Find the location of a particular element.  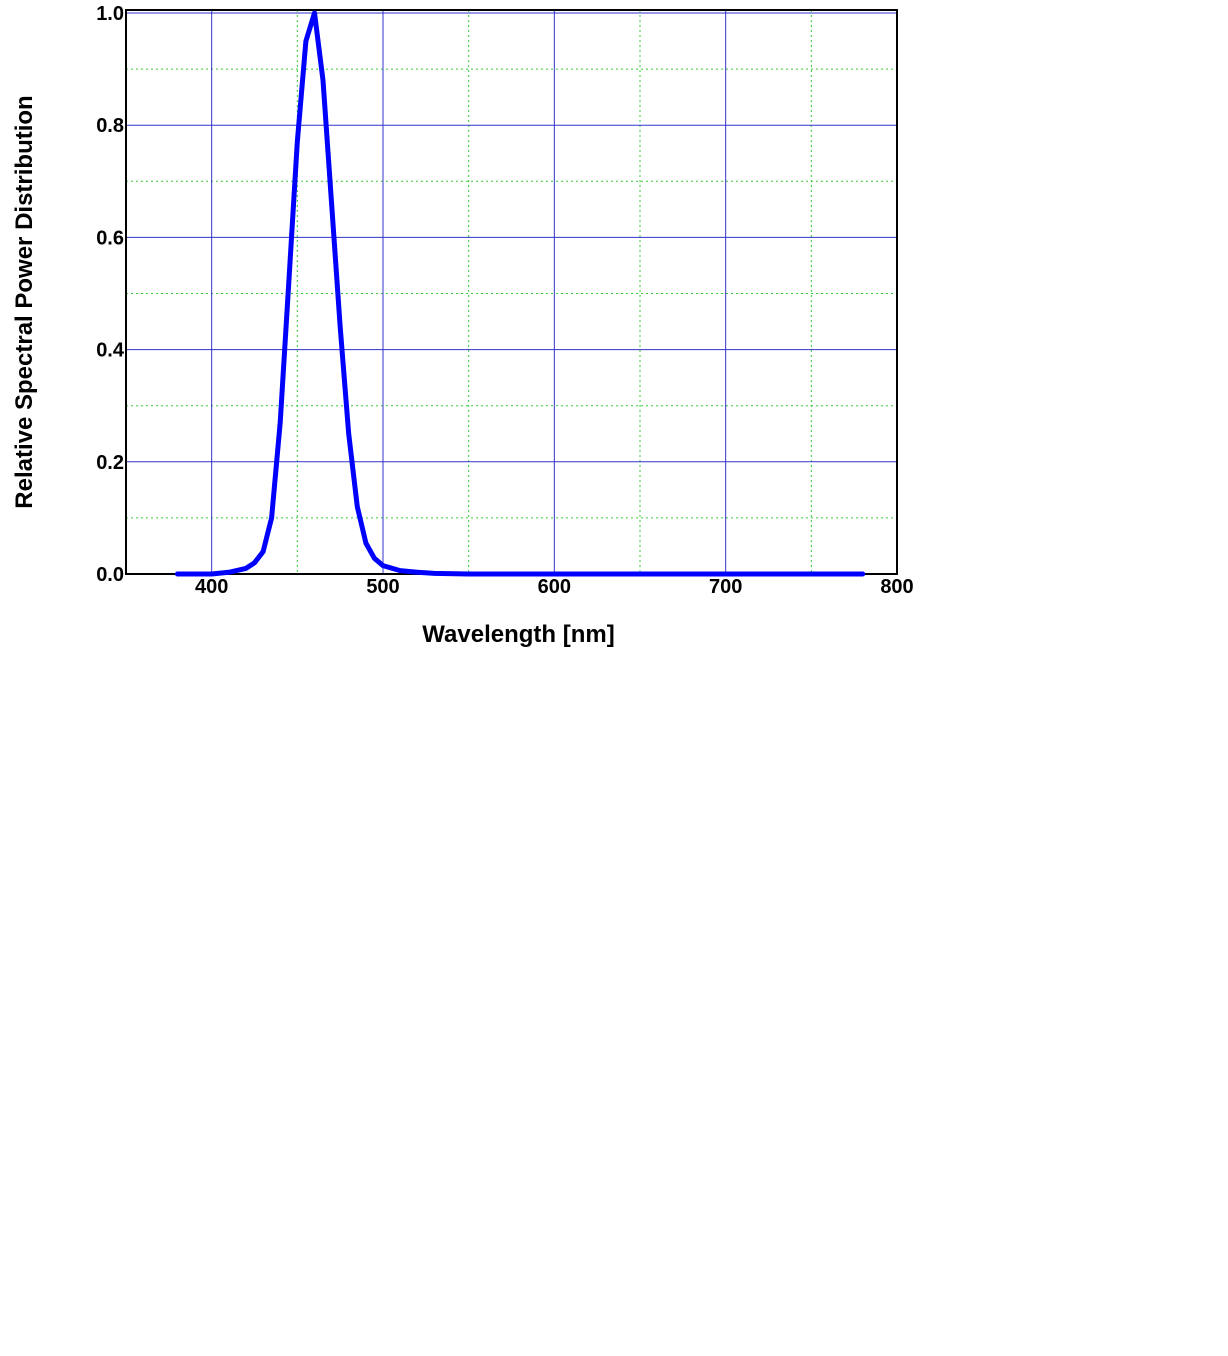

y-tick-label: 0.4 is located at coordinates (110, 351).